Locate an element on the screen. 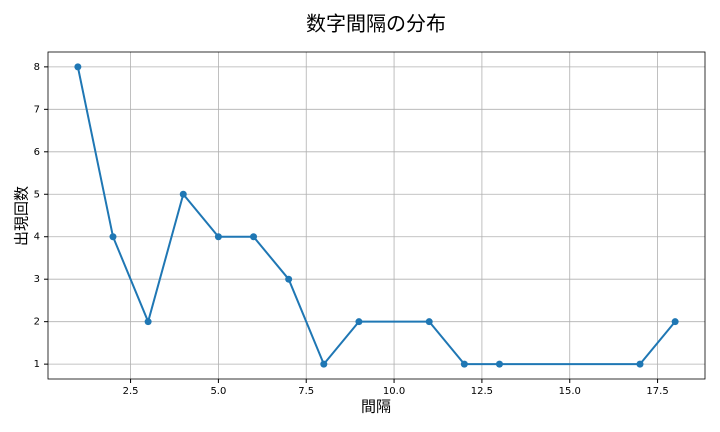 The image size is (720, 432). x-tick-label: 5.0 is located at coordinates (218, 391).